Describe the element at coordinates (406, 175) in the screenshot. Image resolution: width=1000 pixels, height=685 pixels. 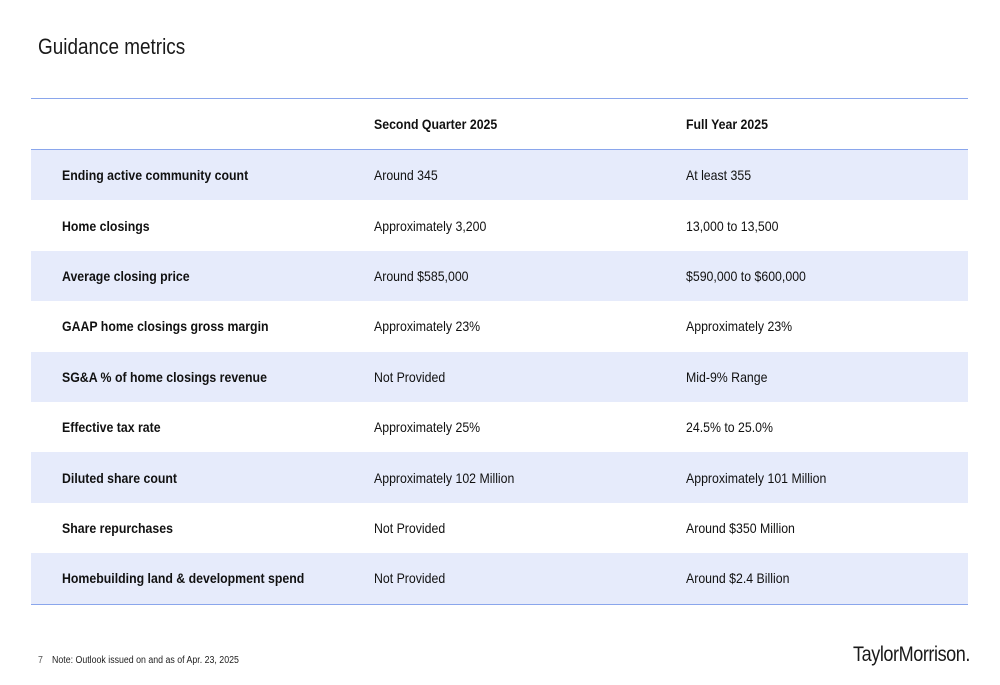
I see `row-second-quarter-value: Around 345` at that location.